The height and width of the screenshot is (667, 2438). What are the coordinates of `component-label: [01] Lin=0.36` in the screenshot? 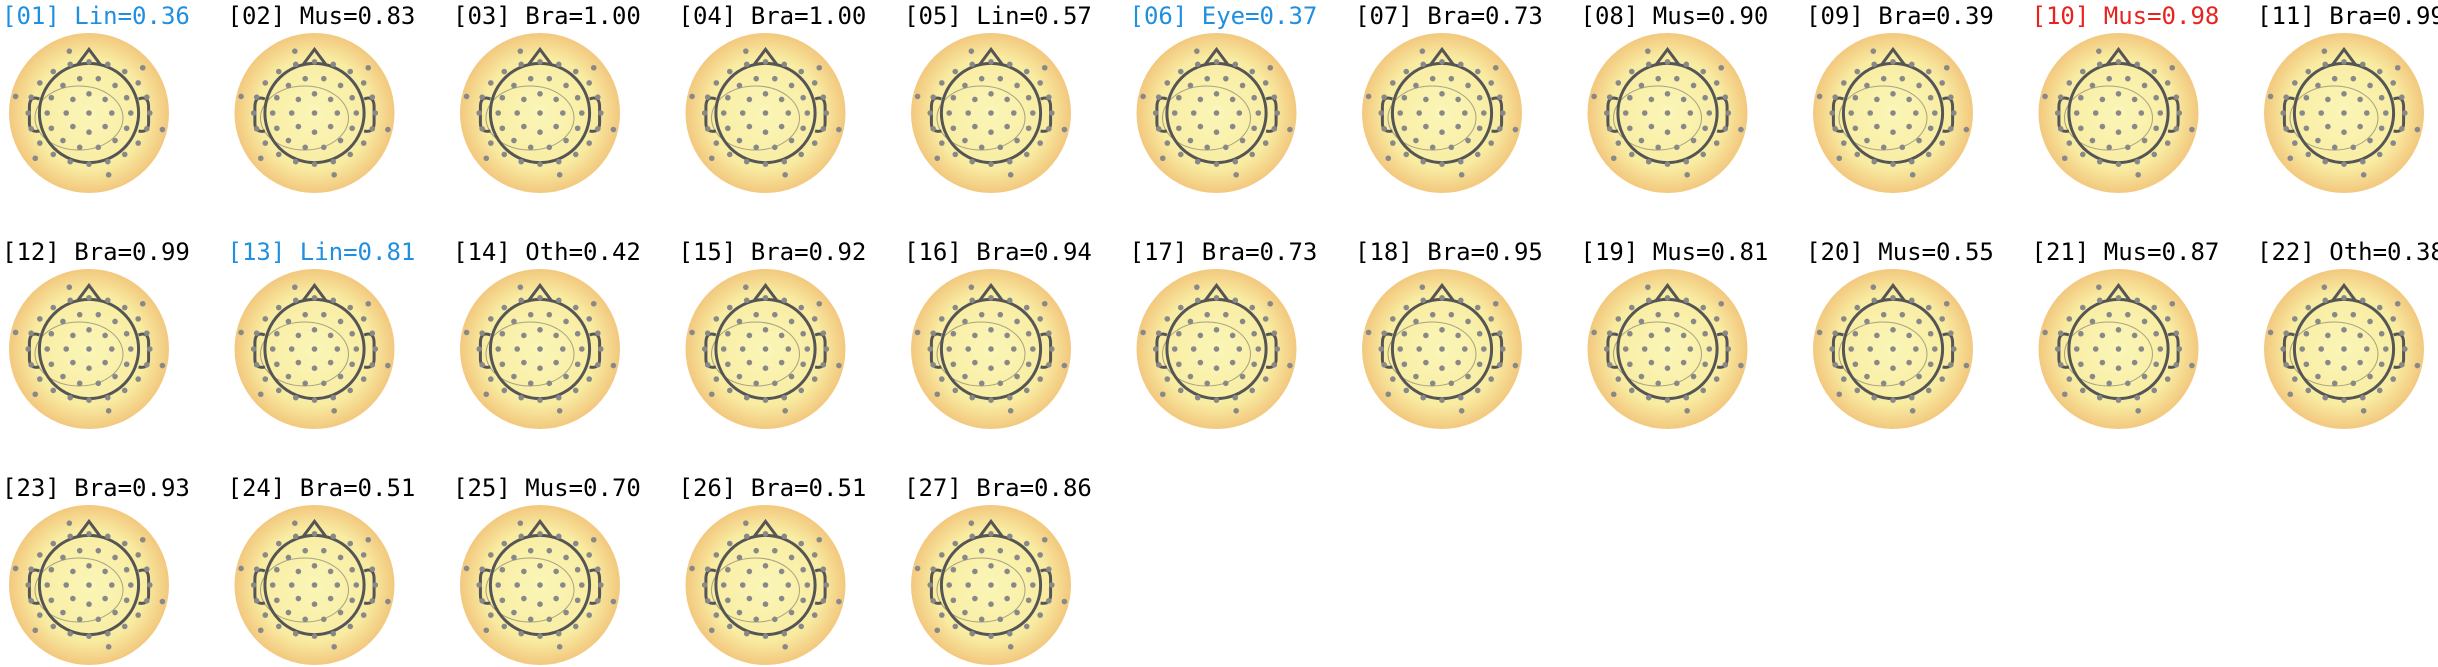 It's located at (96, 16).